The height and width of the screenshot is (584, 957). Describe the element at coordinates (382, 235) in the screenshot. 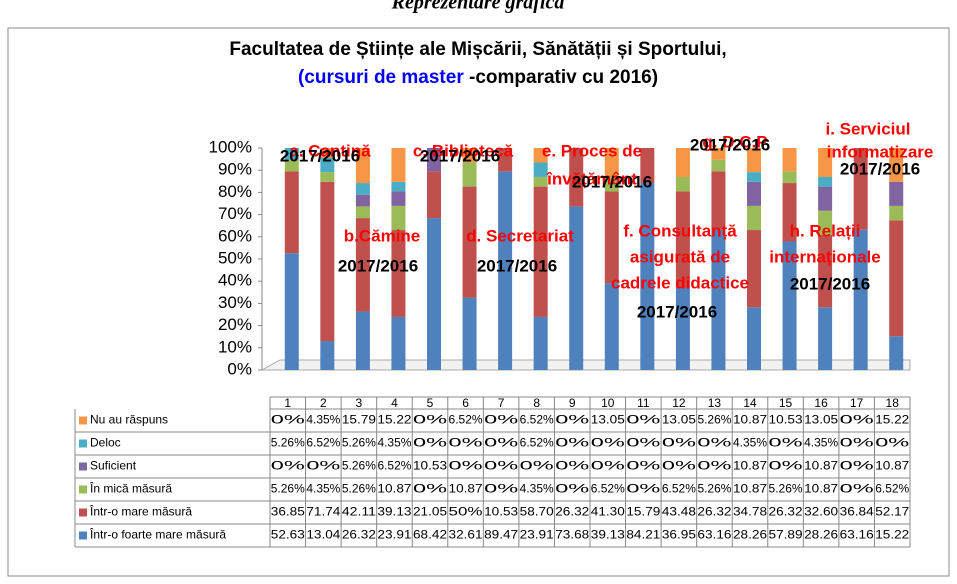

I see `annotation: b.Cămine` at that location.